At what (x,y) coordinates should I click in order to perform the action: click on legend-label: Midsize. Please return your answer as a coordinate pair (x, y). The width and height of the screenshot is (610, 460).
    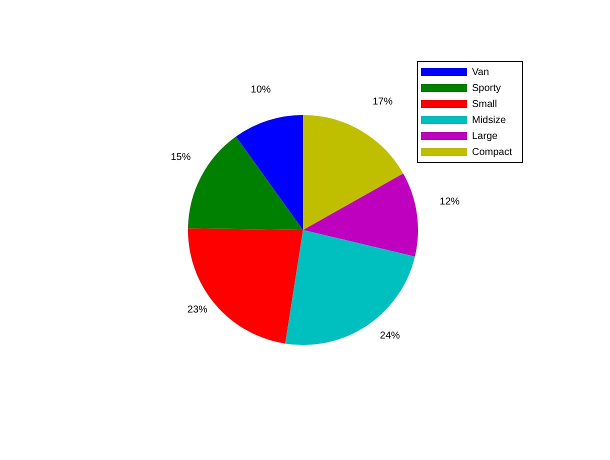
    Looking at the image, I should click on (489, 120).